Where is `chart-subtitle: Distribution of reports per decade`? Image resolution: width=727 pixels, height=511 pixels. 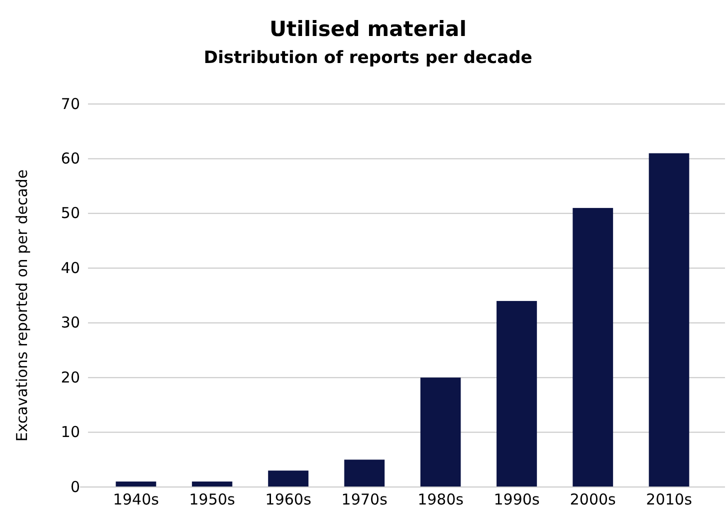
chart-subtitle: Distribution of reports per decade is located at coordinates (368, 58).